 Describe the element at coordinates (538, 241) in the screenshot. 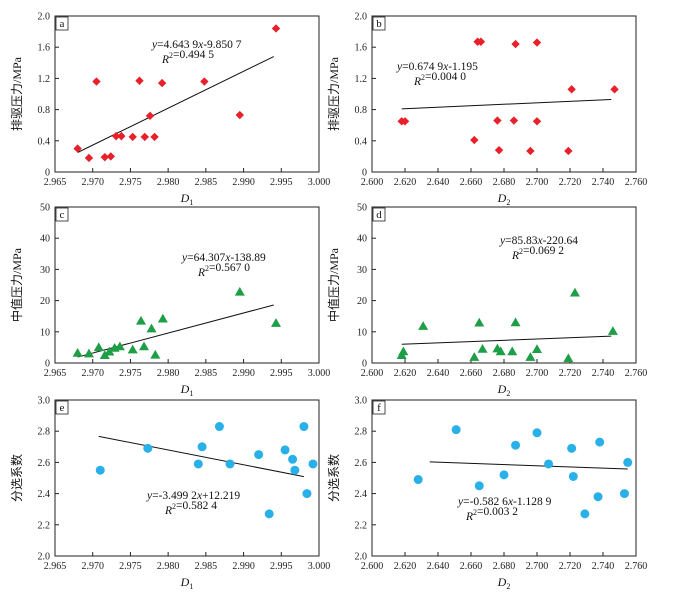

I see `regression-equation: y=85.83x-220.64` at that location.